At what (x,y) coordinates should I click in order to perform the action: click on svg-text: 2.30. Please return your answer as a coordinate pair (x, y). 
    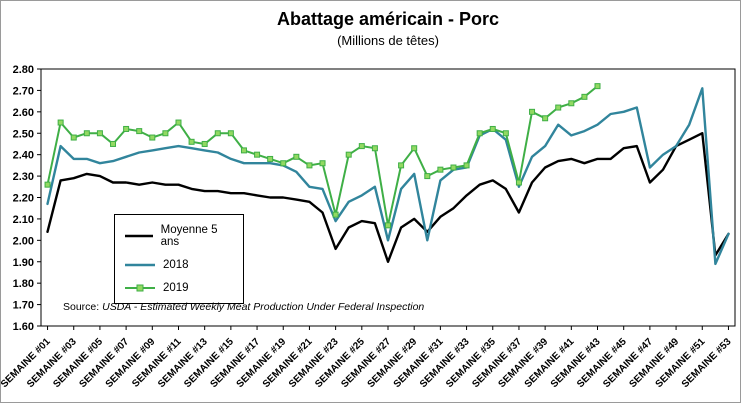
    Looking at the image, I should click on (23, 177).